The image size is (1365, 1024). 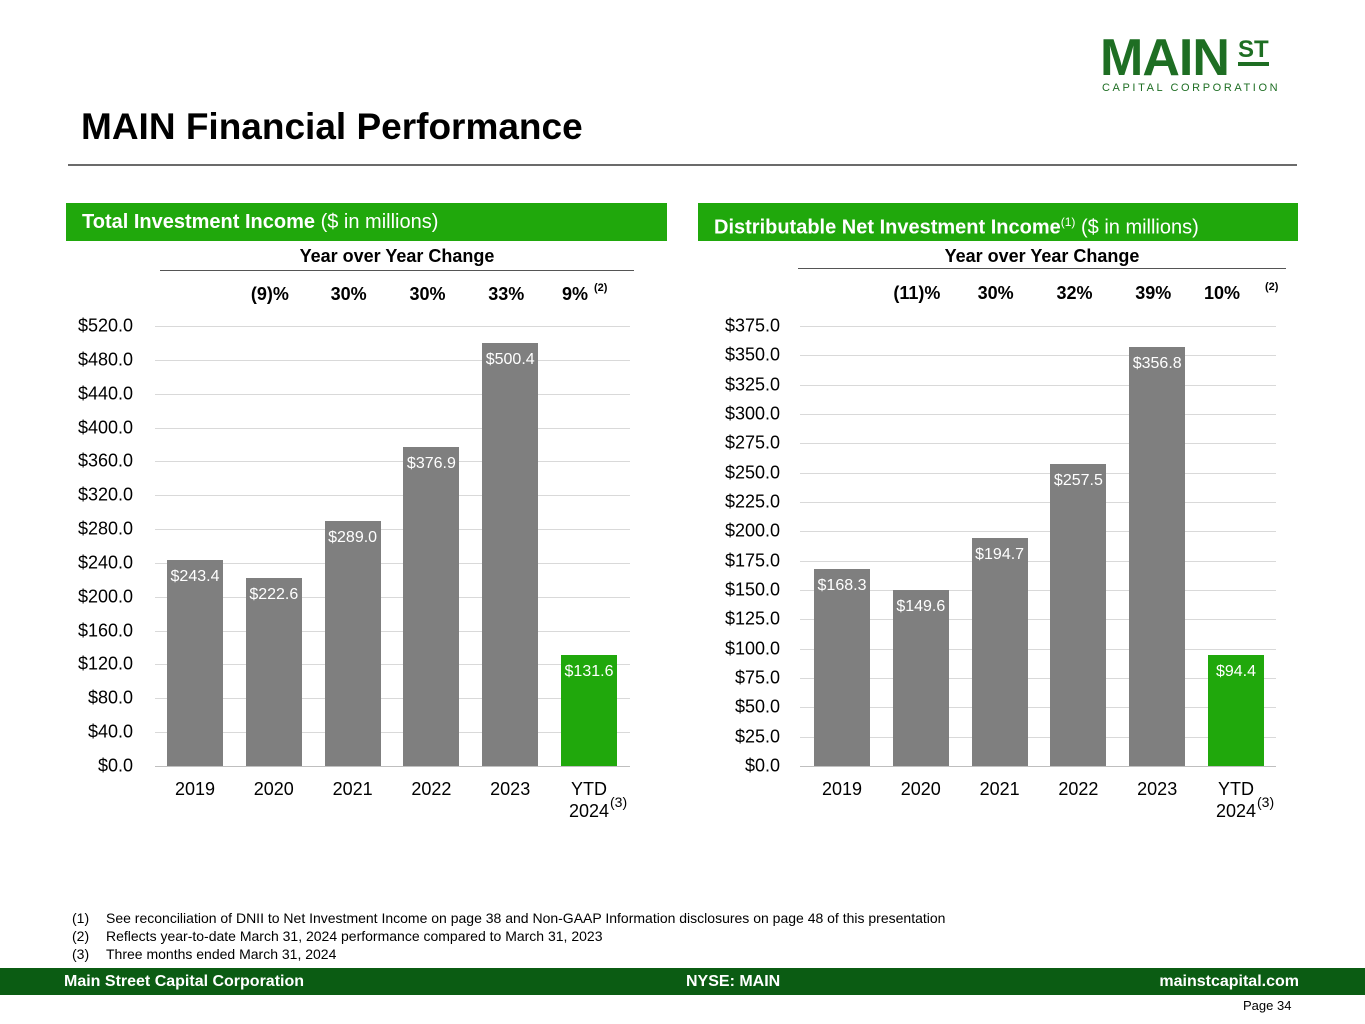 I want to click on data-label: $168.3, so click(x=842, y=585).